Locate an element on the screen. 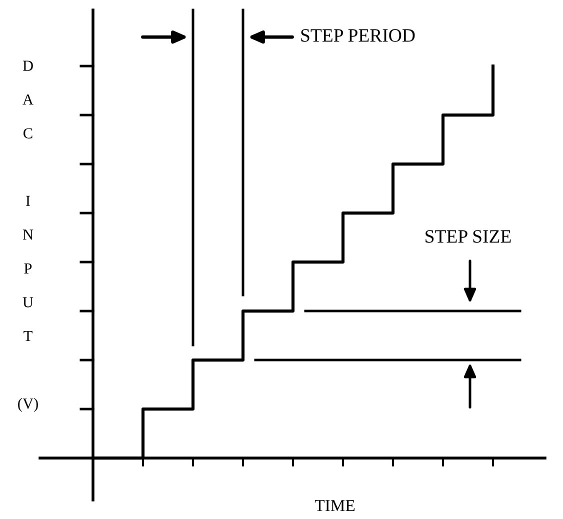 Image resolution: width=563 pixels, height=519 pixels. annotation: STEP SIZE is located at coordinates (468, 236).